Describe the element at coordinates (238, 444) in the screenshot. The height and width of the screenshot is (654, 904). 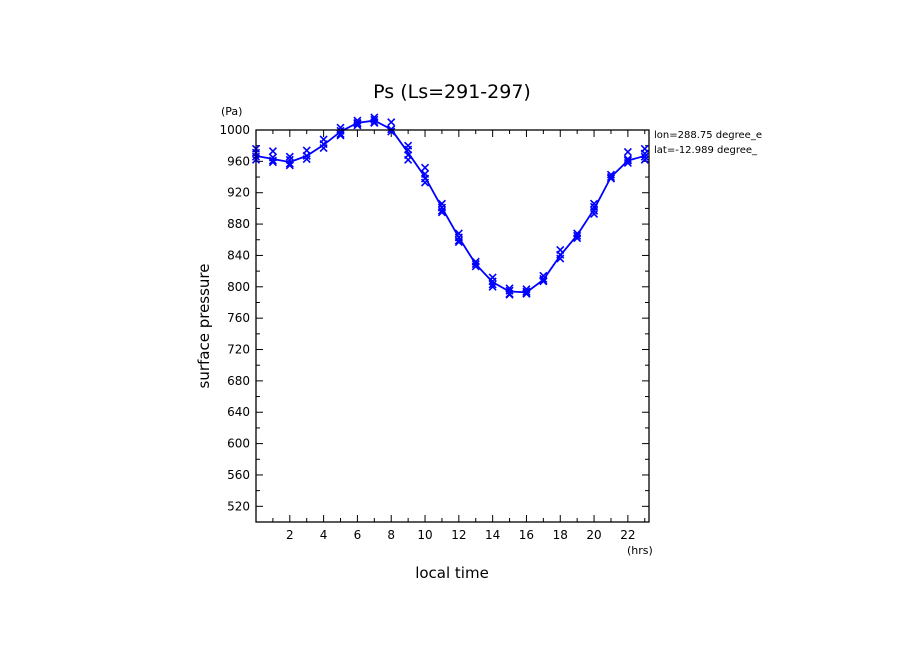
I see `y-tick-label: 600` at that location.